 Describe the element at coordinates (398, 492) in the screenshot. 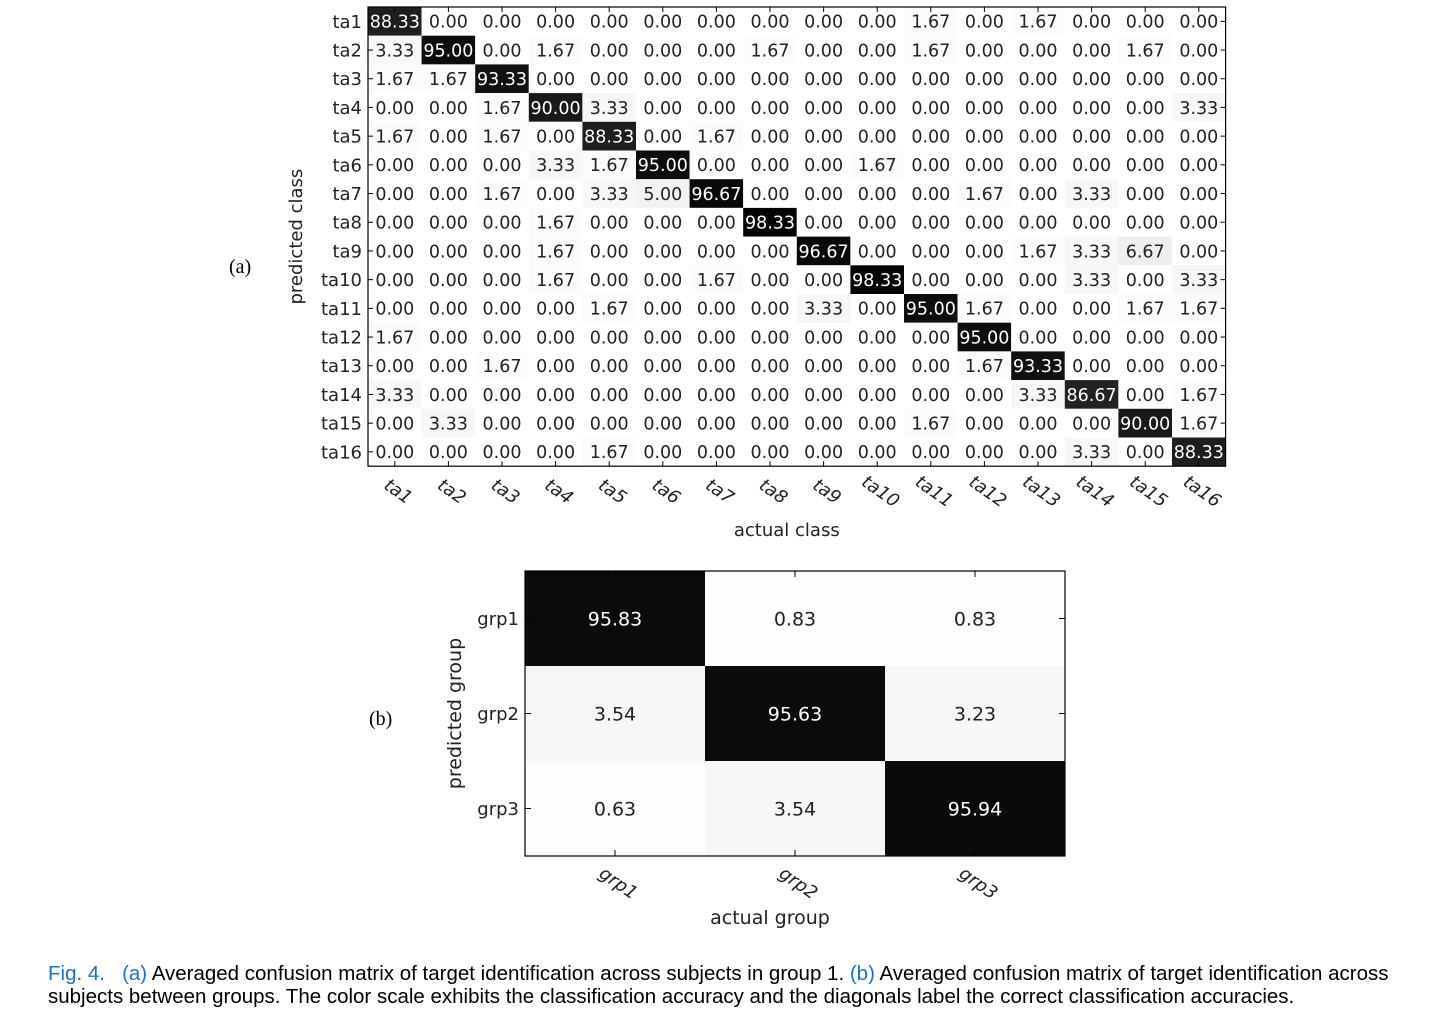

I see `x-tick-label: ta1` at that location.